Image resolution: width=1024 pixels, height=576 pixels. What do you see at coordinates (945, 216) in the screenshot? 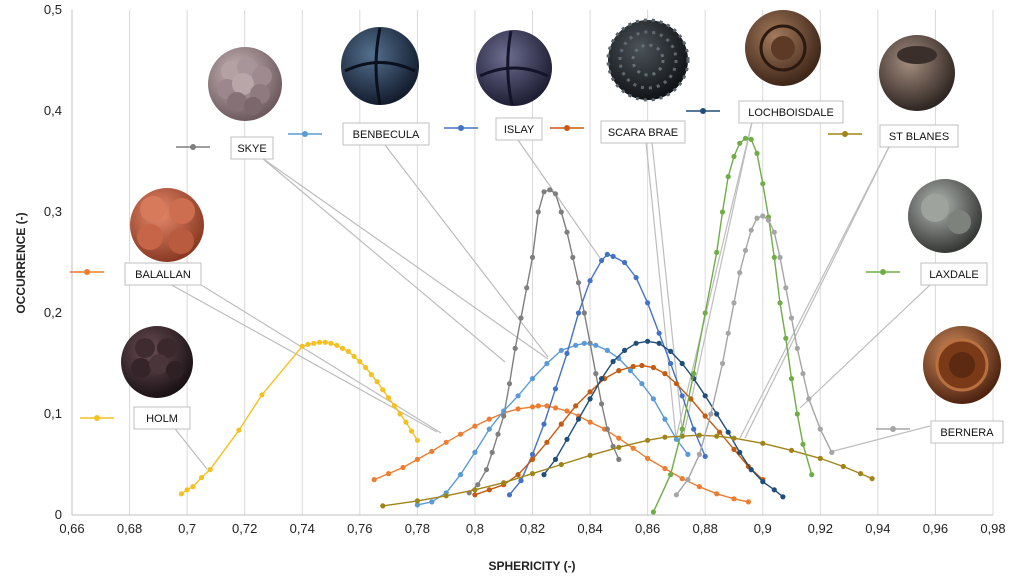
I see `laxdale-stone-icon` at bounding box center [945, 216].